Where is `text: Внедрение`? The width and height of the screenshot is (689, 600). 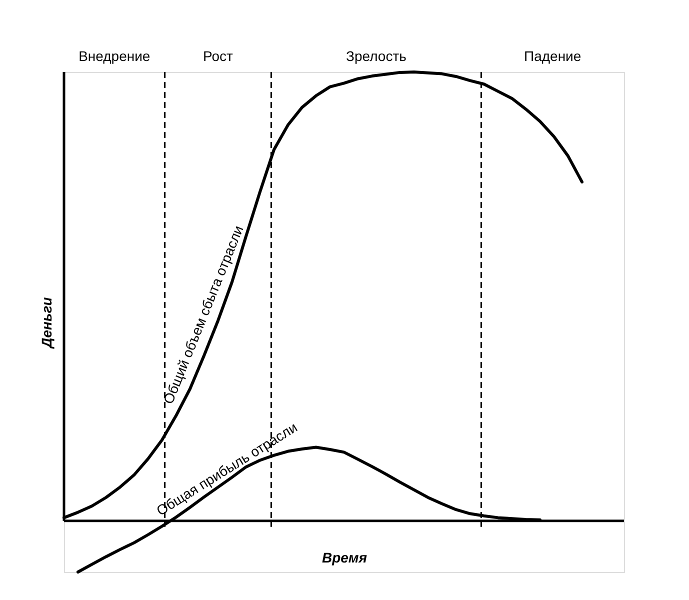 text: Внедрение is located at coordinates (114, 56).